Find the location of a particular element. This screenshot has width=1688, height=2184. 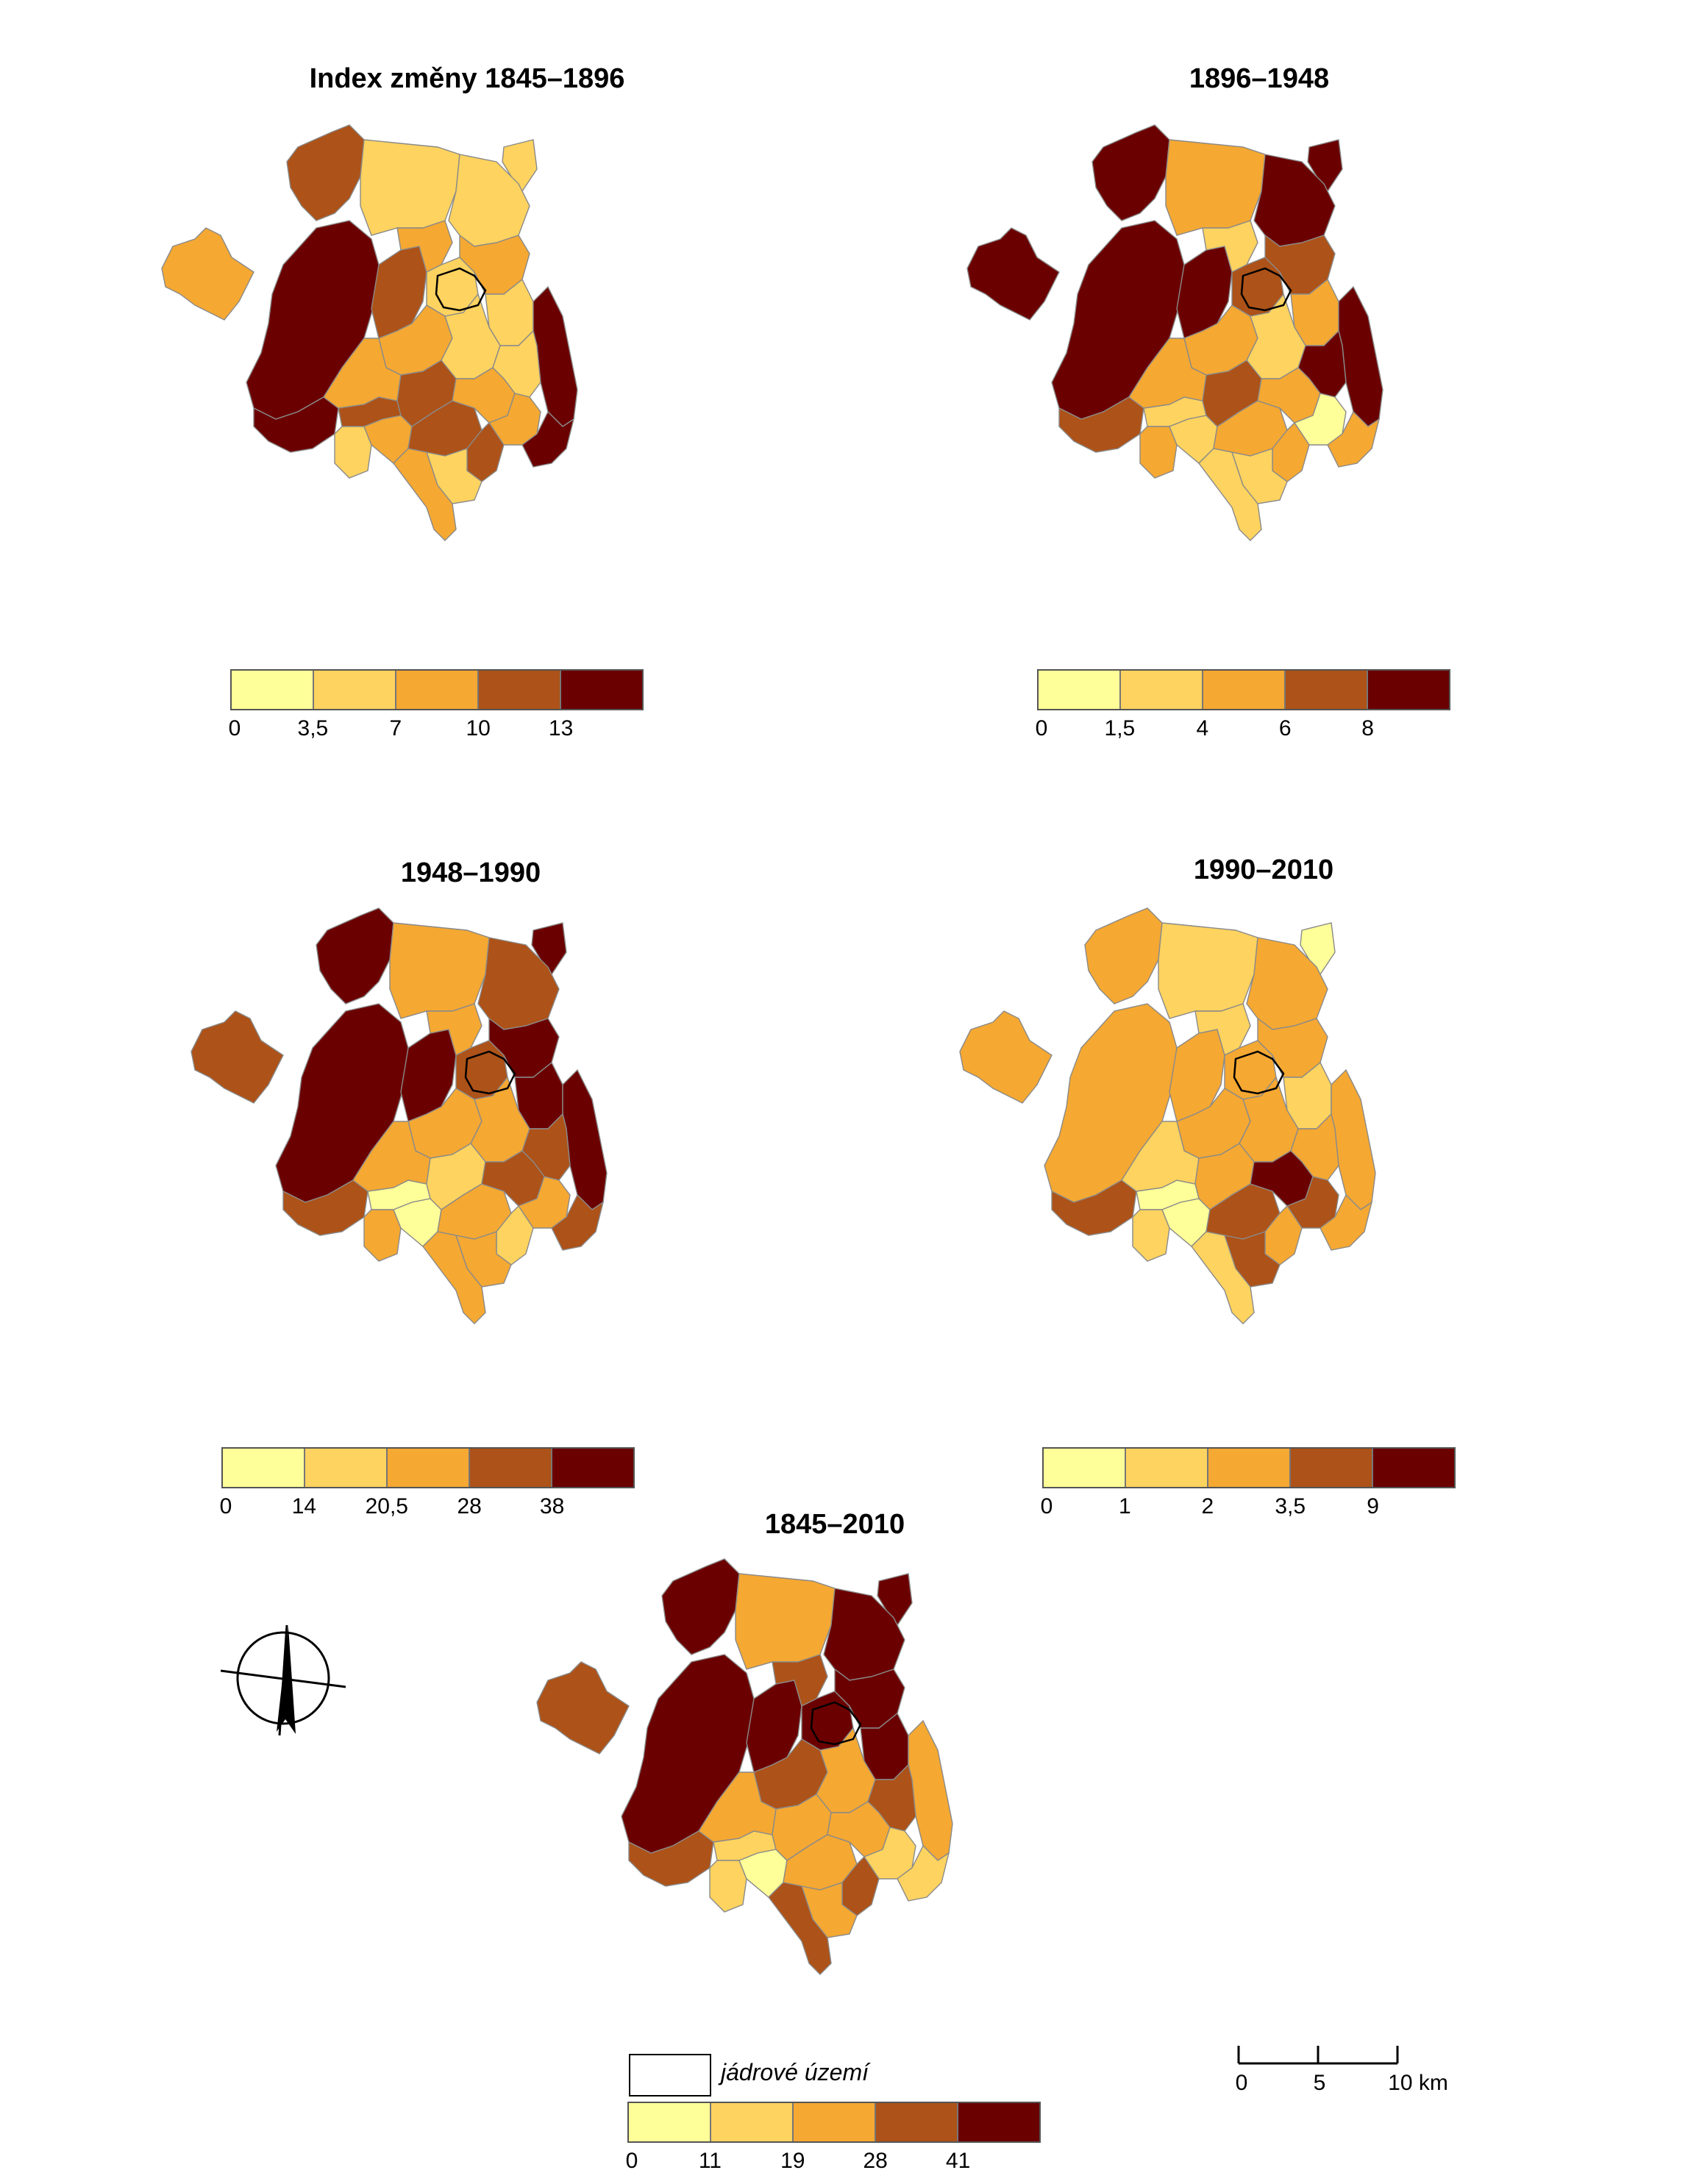

map-title-2: 1896–1948 is located at coordinates (1259, 78).